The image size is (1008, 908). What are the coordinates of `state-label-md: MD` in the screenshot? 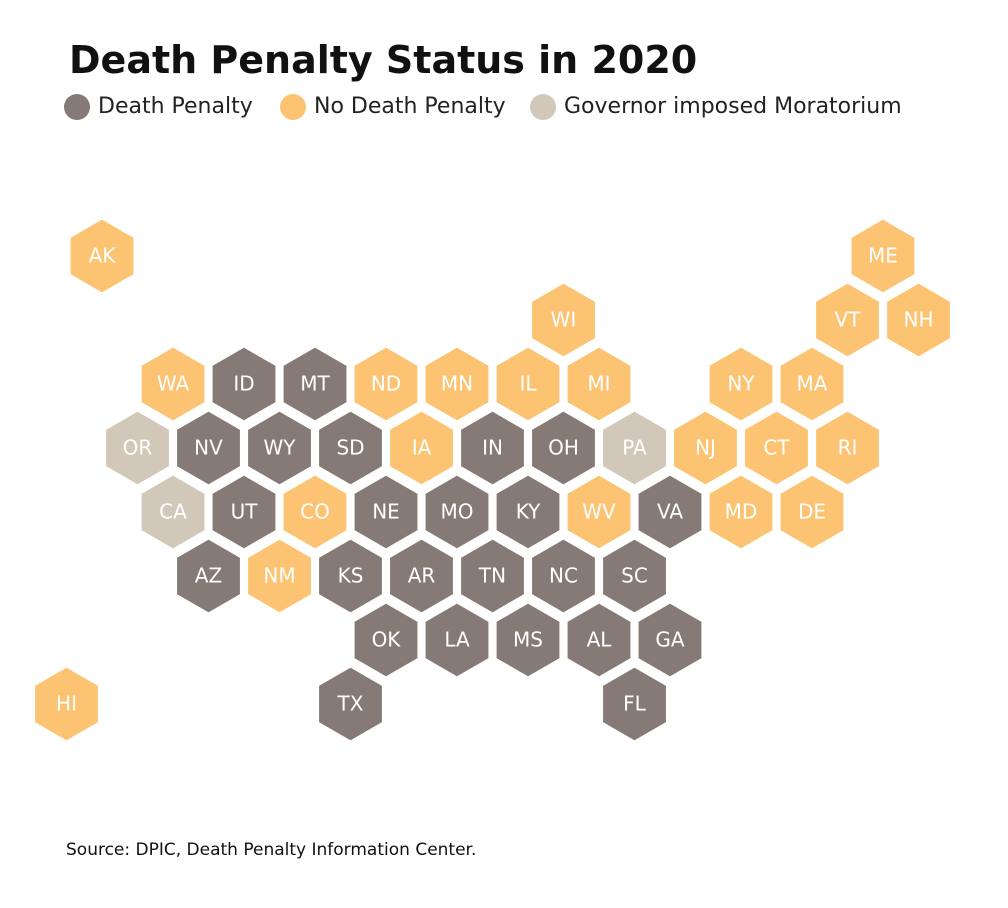 It's located at (741, 512).